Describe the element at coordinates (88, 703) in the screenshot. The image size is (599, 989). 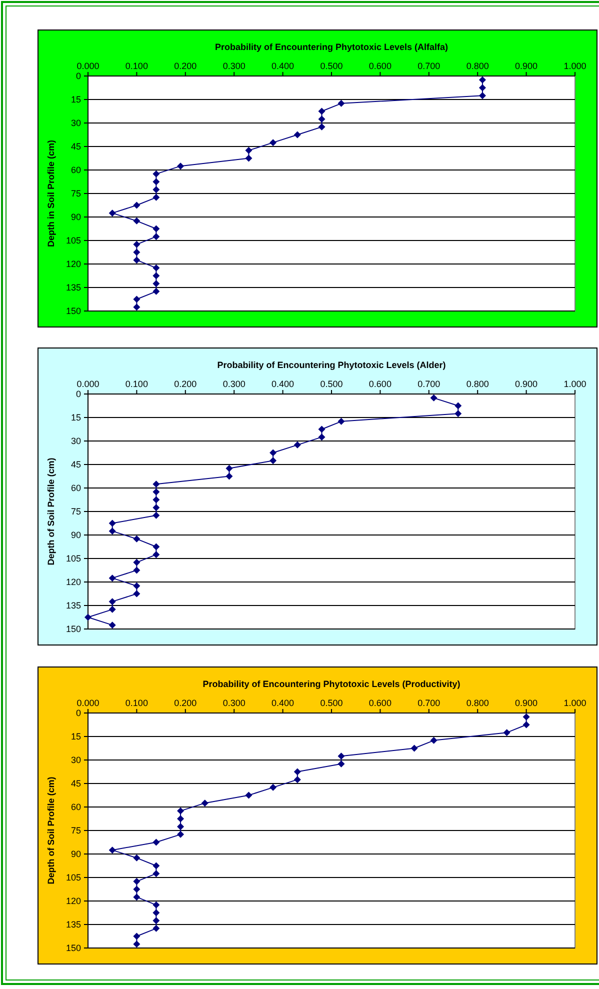
I see `x-tick-label: 0.000` at that location.